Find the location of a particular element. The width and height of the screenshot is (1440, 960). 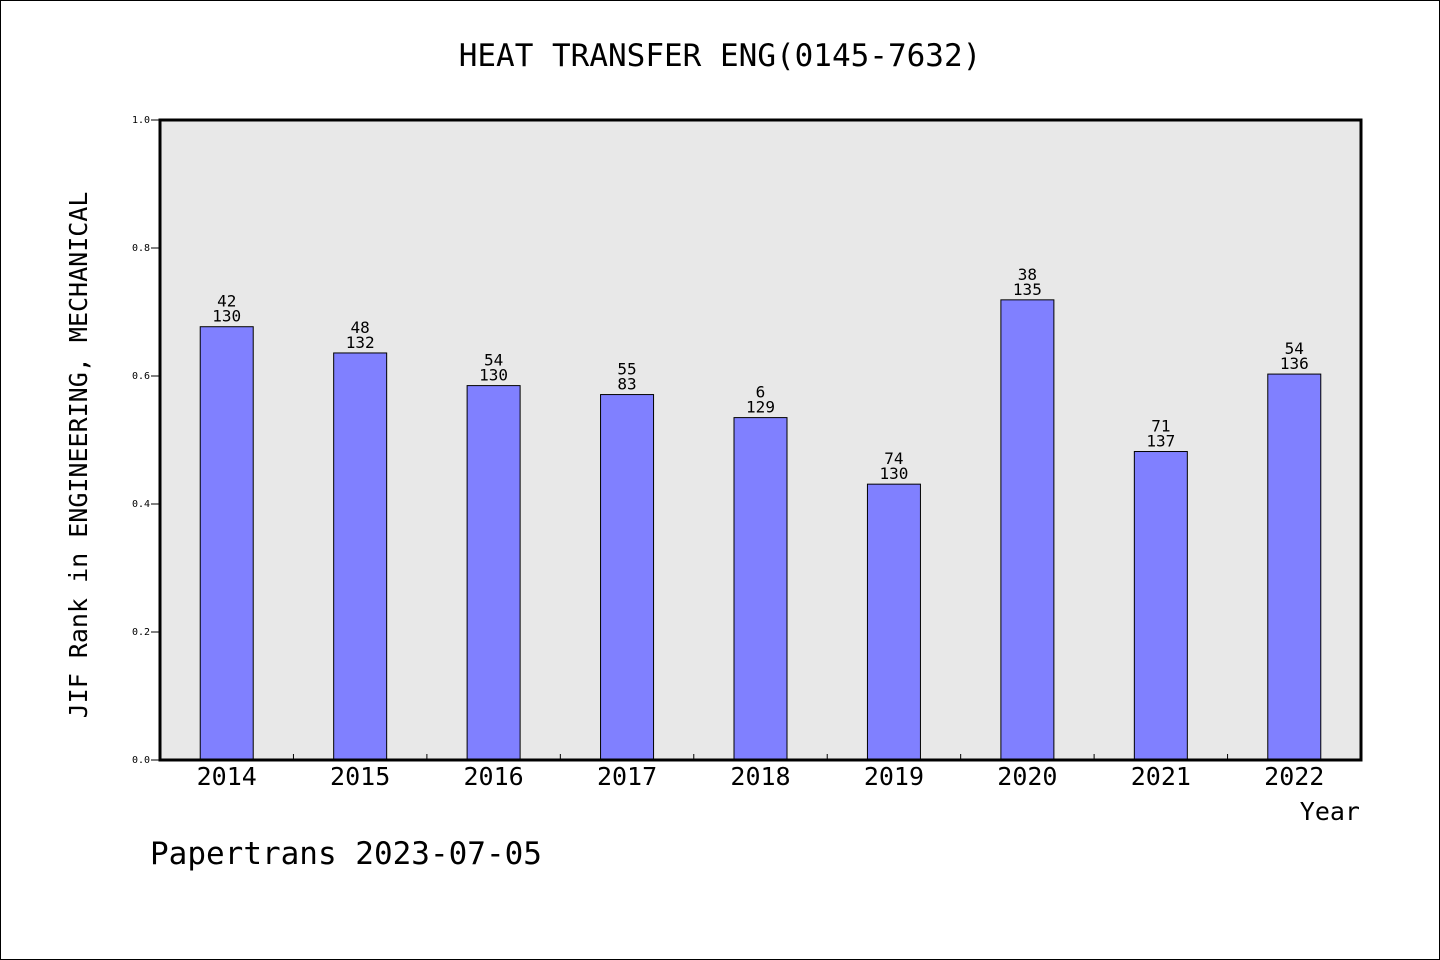

bar-rank-label: 6 is located at coordinates (761, 392).